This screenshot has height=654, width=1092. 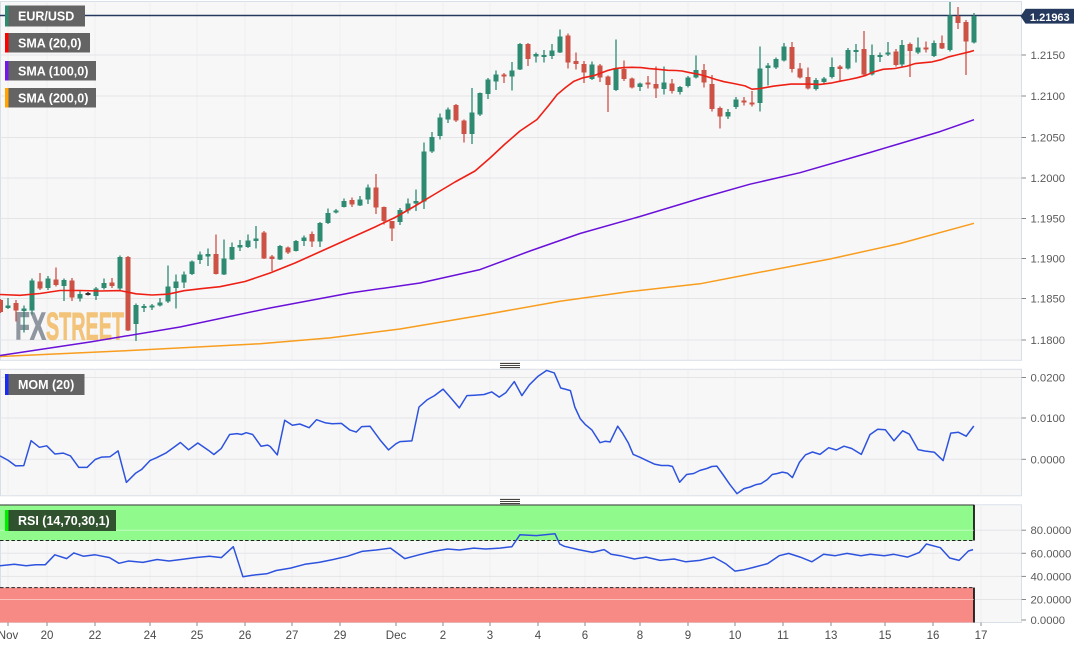 What do you see at coordinates (981, 636) in the screenshot?
I see `svg-text: 17` at bounding box center [981, 636].